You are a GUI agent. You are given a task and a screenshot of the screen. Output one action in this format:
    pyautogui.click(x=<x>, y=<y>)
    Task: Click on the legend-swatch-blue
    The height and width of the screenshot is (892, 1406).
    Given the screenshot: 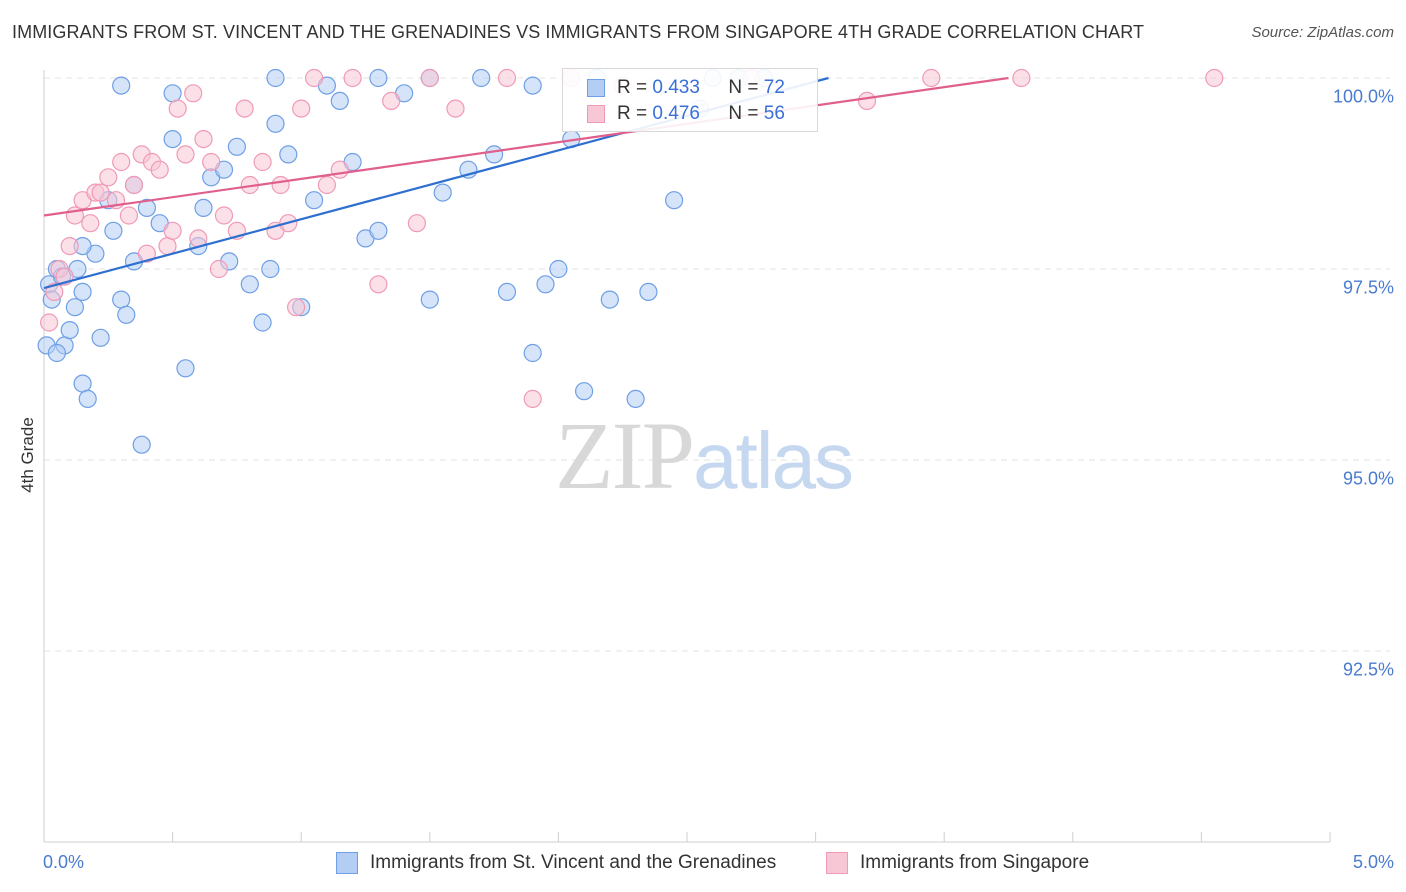 What is the action you would take?
    pyautogui.click(x=596, y=88)
    